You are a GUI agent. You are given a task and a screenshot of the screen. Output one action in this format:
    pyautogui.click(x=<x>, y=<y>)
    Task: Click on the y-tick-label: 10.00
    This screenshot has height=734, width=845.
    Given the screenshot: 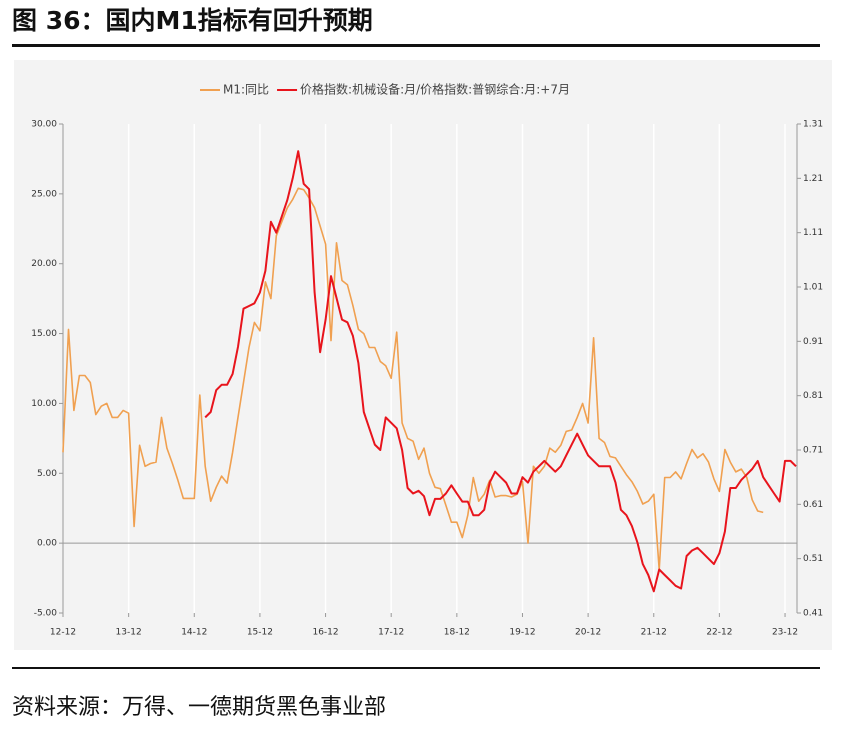 What is the action you would take?
    pyautogui.click(x=44, y=404)
    